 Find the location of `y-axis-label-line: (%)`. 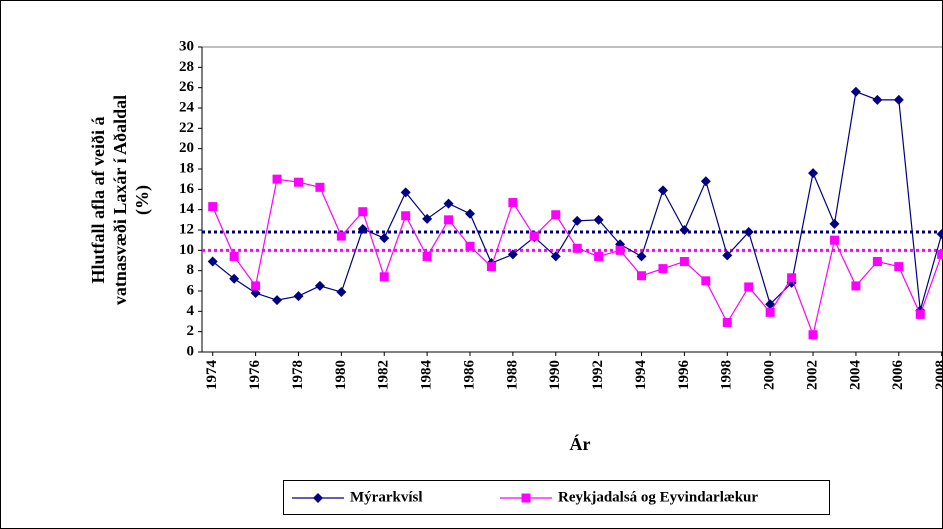

y-axis-label-line: (%) is located at coordinates (142, 200).